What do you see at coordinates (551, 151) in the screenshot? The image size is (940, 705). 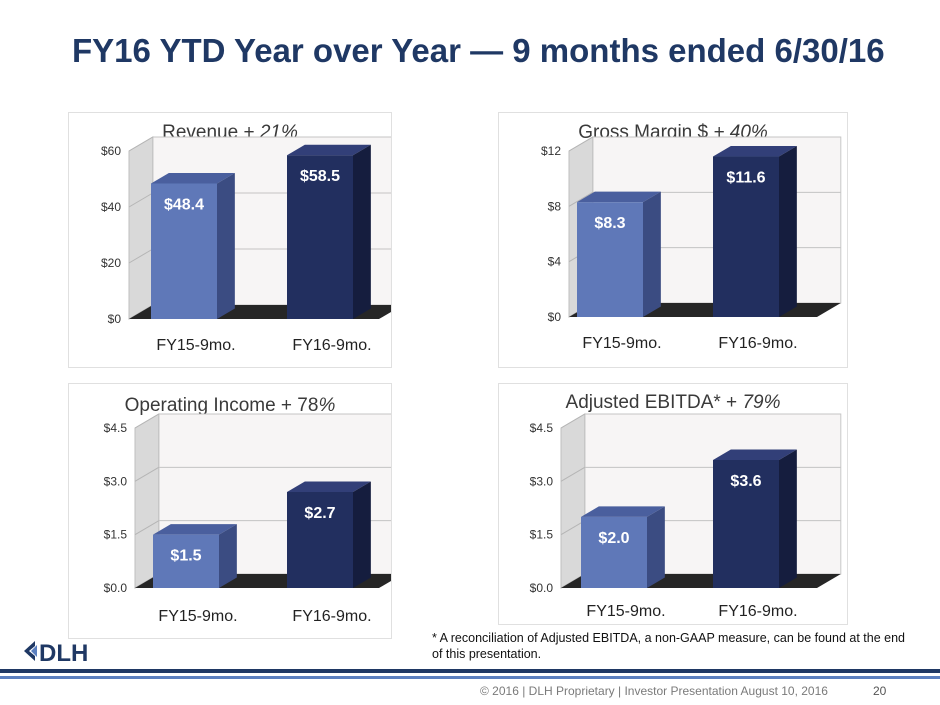 I see `y-tick-label: $12` at bounding box center [551, 151].